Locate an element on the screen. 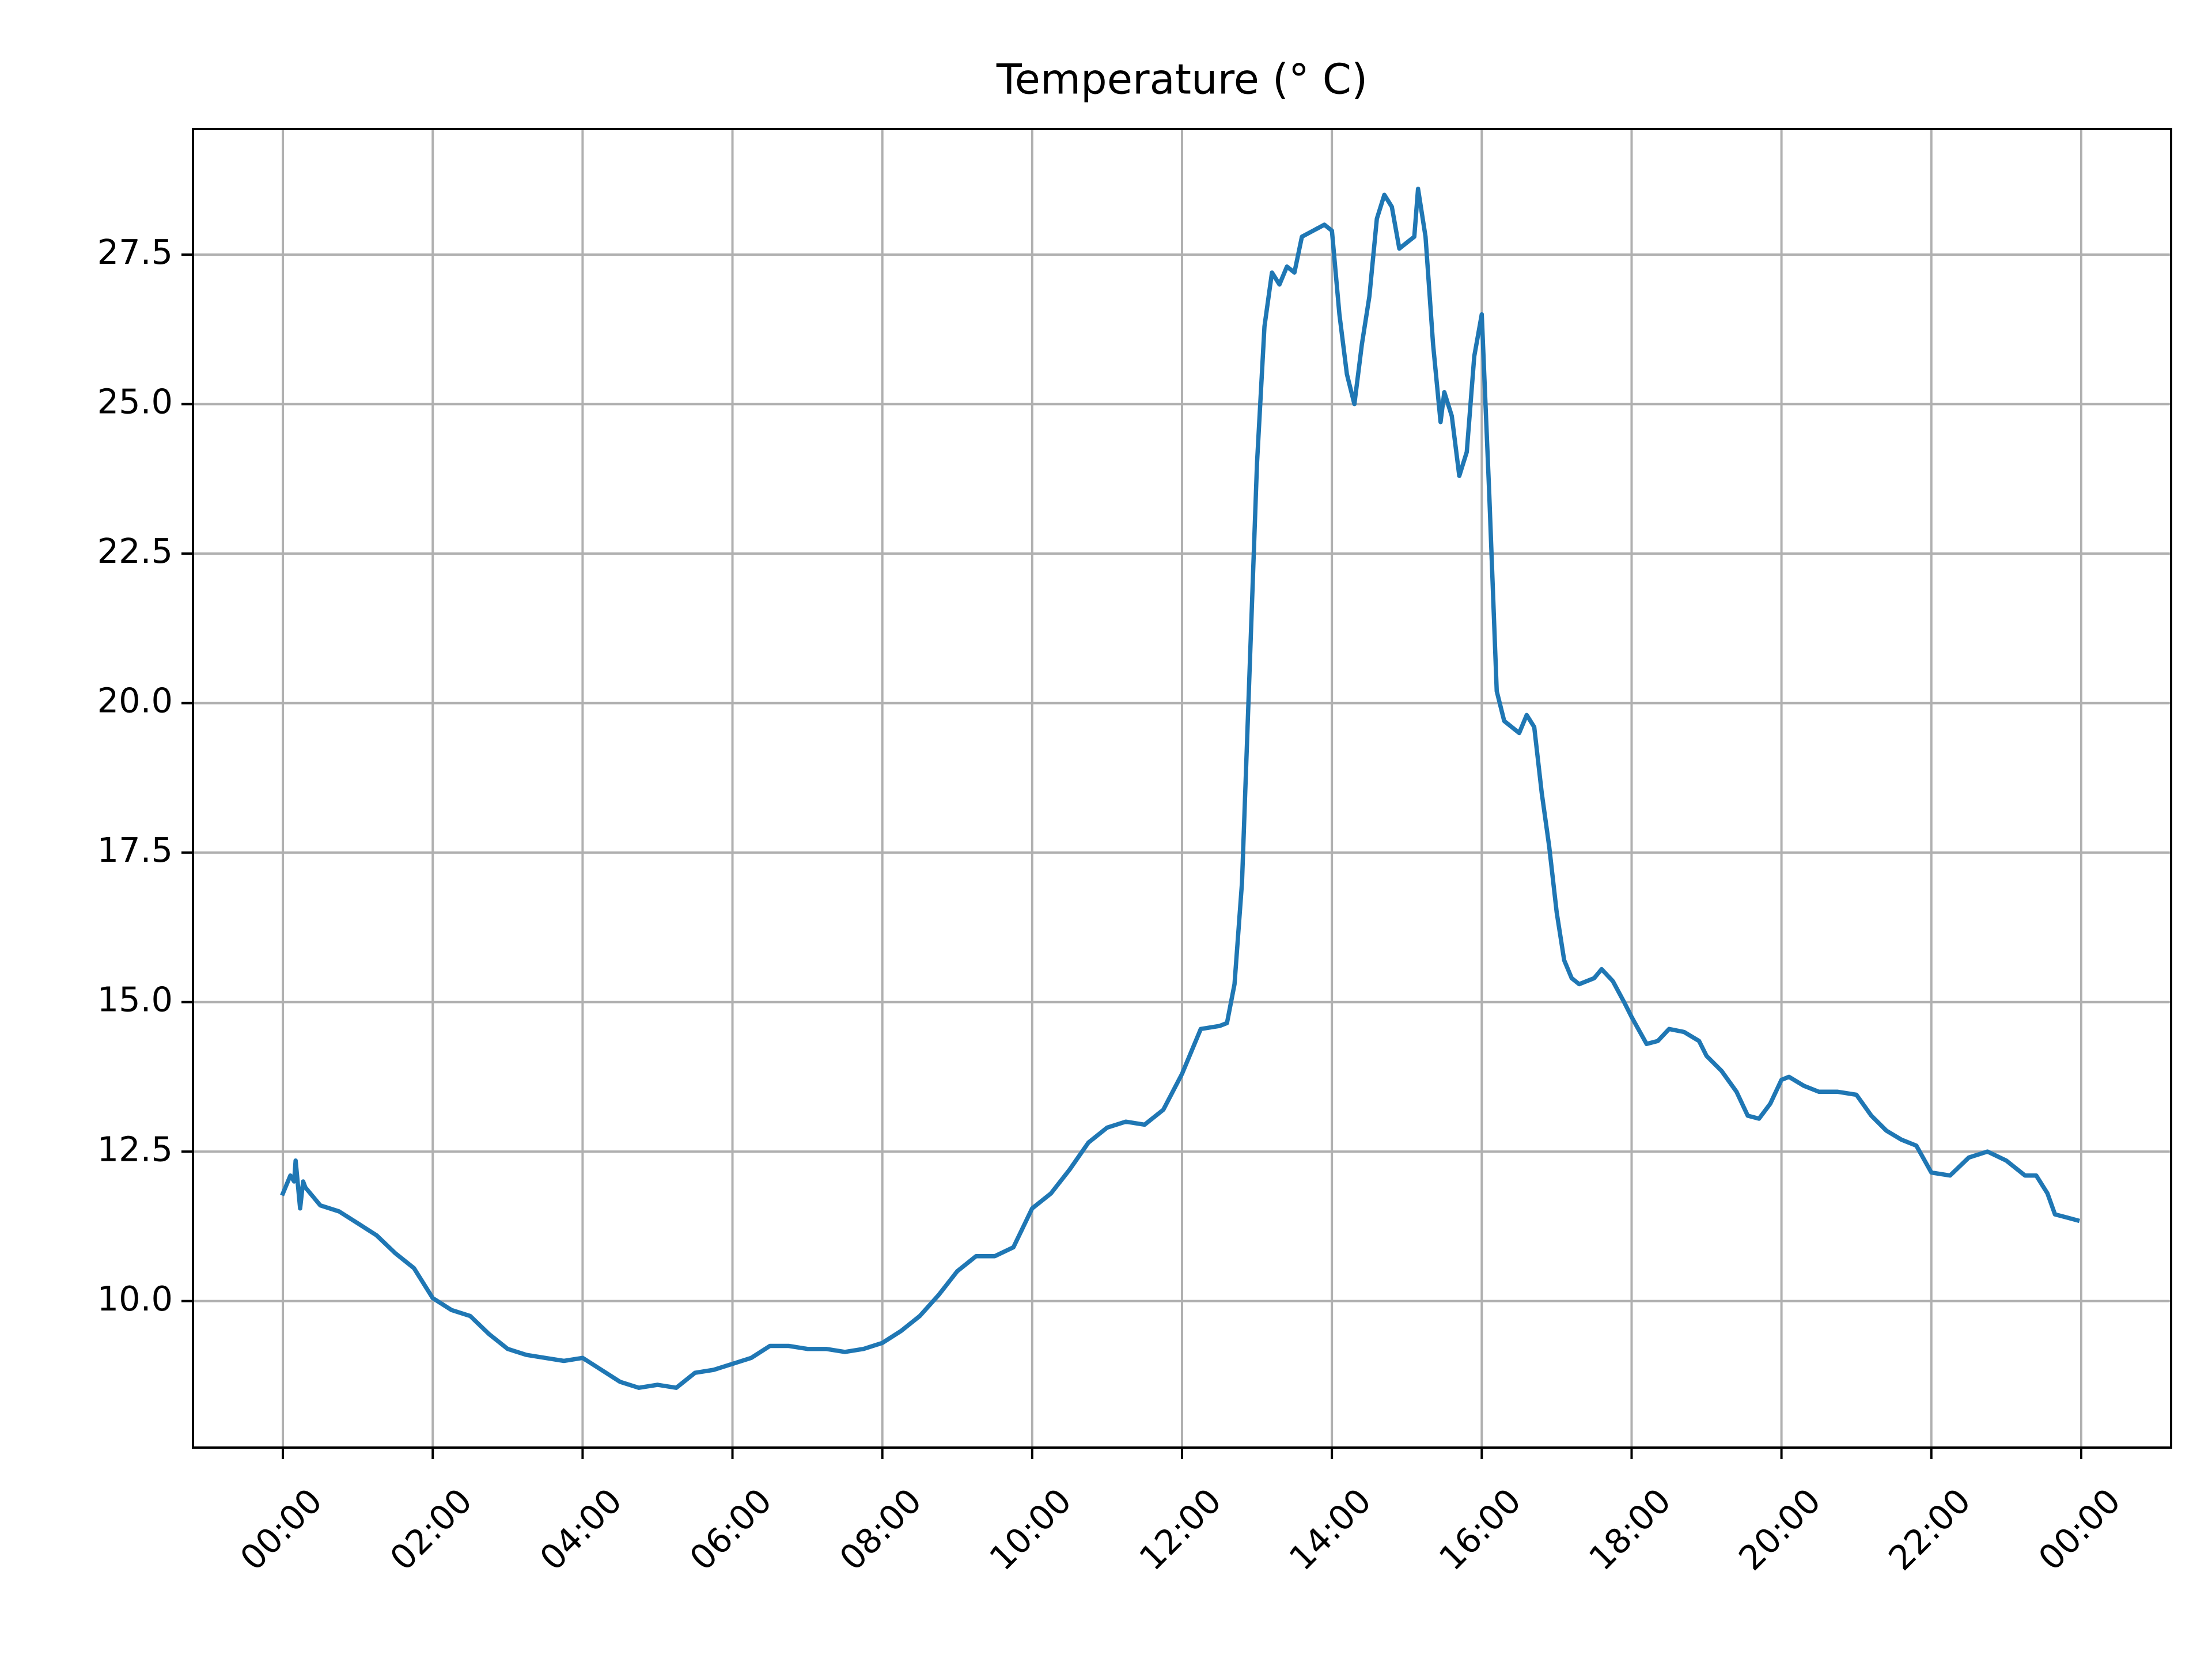 The image size is (2212, 1659). x-tick-label: 22:00 is located at coordinates (1929, 1529).